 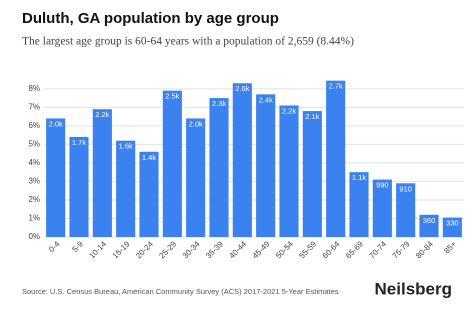 I want to click on bar-label: 2.4k, so click(x=266, y=99).